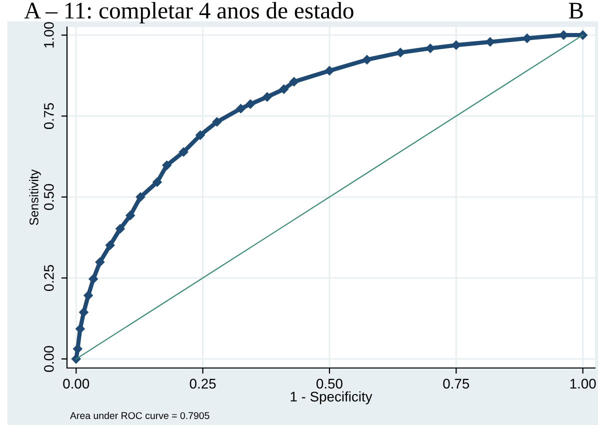  Describe the element at coordinates (49, 35) in the screenshot. I see `y-tick-label: 1.00` at that location.